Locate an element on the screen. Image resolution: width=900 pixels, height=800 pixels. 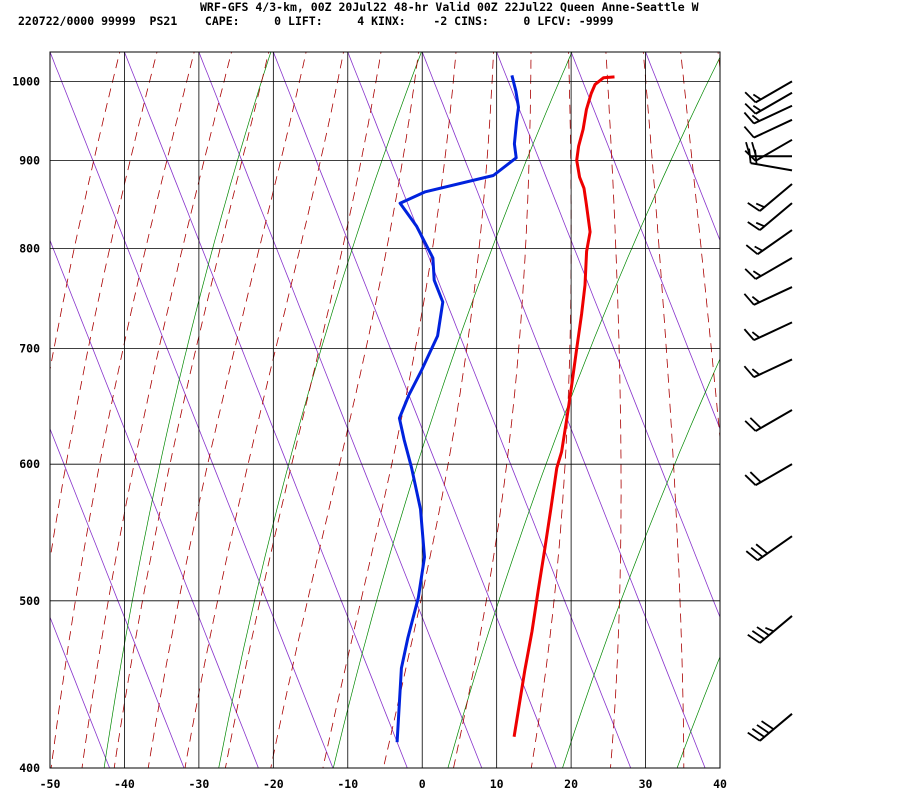
x-tick-label: -30 is located at coordinates (198, 784).